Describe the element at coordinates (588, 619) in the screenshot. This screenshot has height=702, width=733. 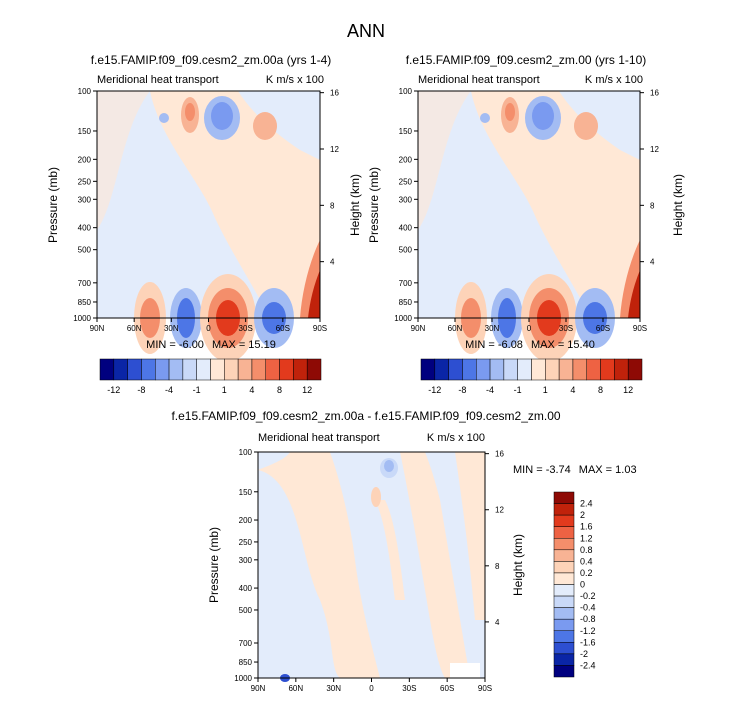
I see `colorbar-label: -0.8` at that location.